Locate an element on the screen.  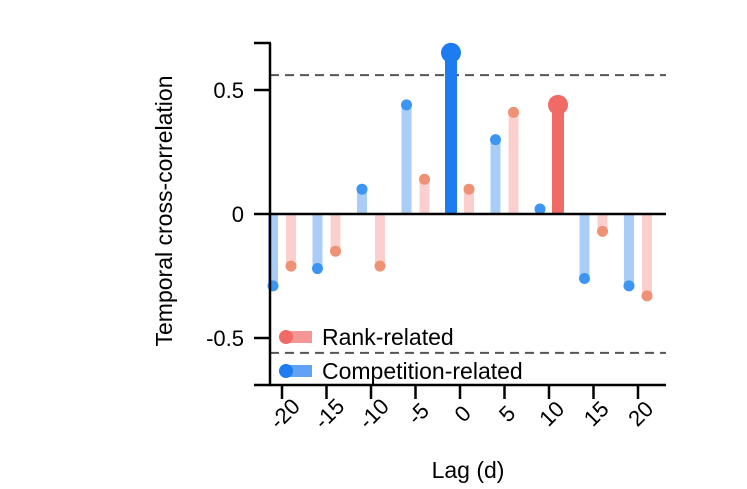
x-tick-label: -20 is located at coordinates (285, 414).